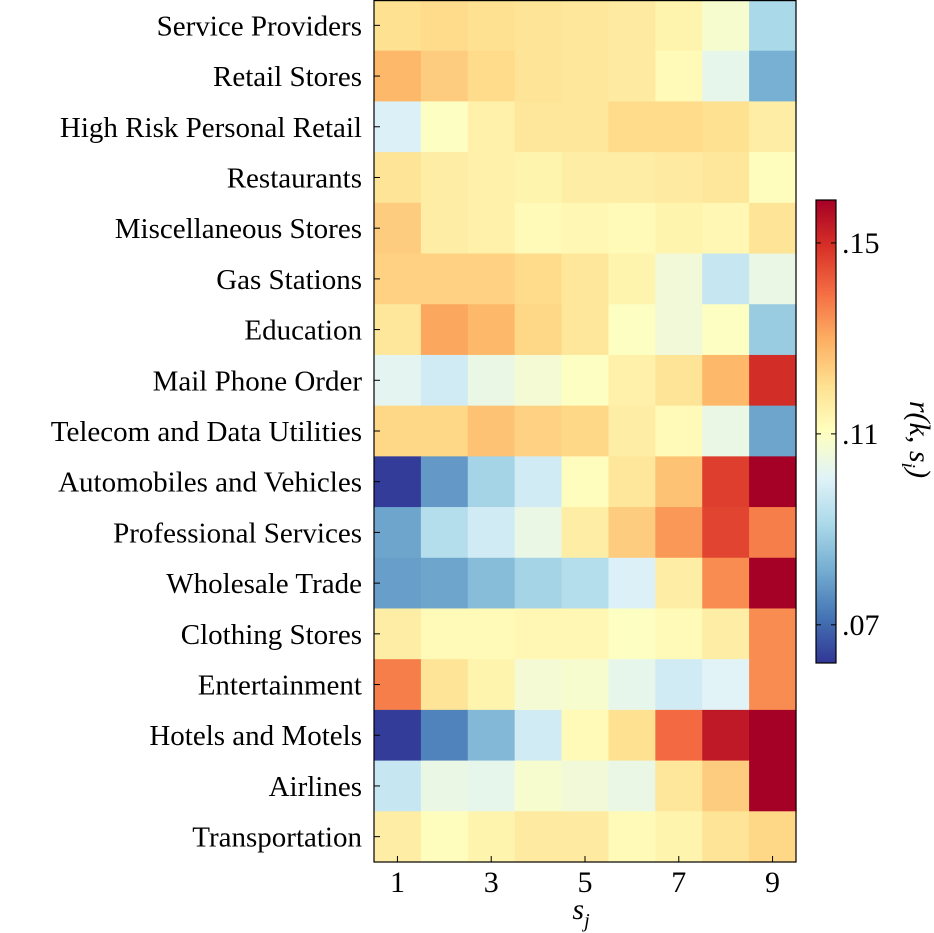  I want to click on colorbar-tick-label: .11, so click(860, 434).